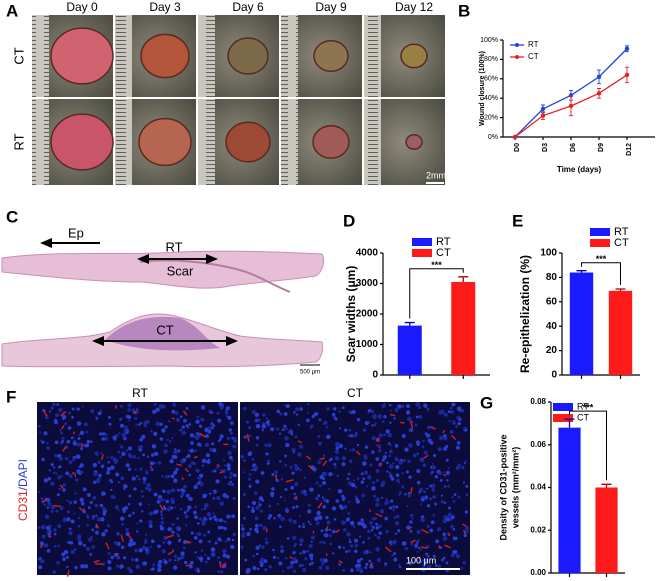 Image resolution: width=669 pixels, height=581 pixels. What do you see at coordinates (573, 147) in the screenshot?
I see `x-tick-label: D6` at bounding box center [573, 147].